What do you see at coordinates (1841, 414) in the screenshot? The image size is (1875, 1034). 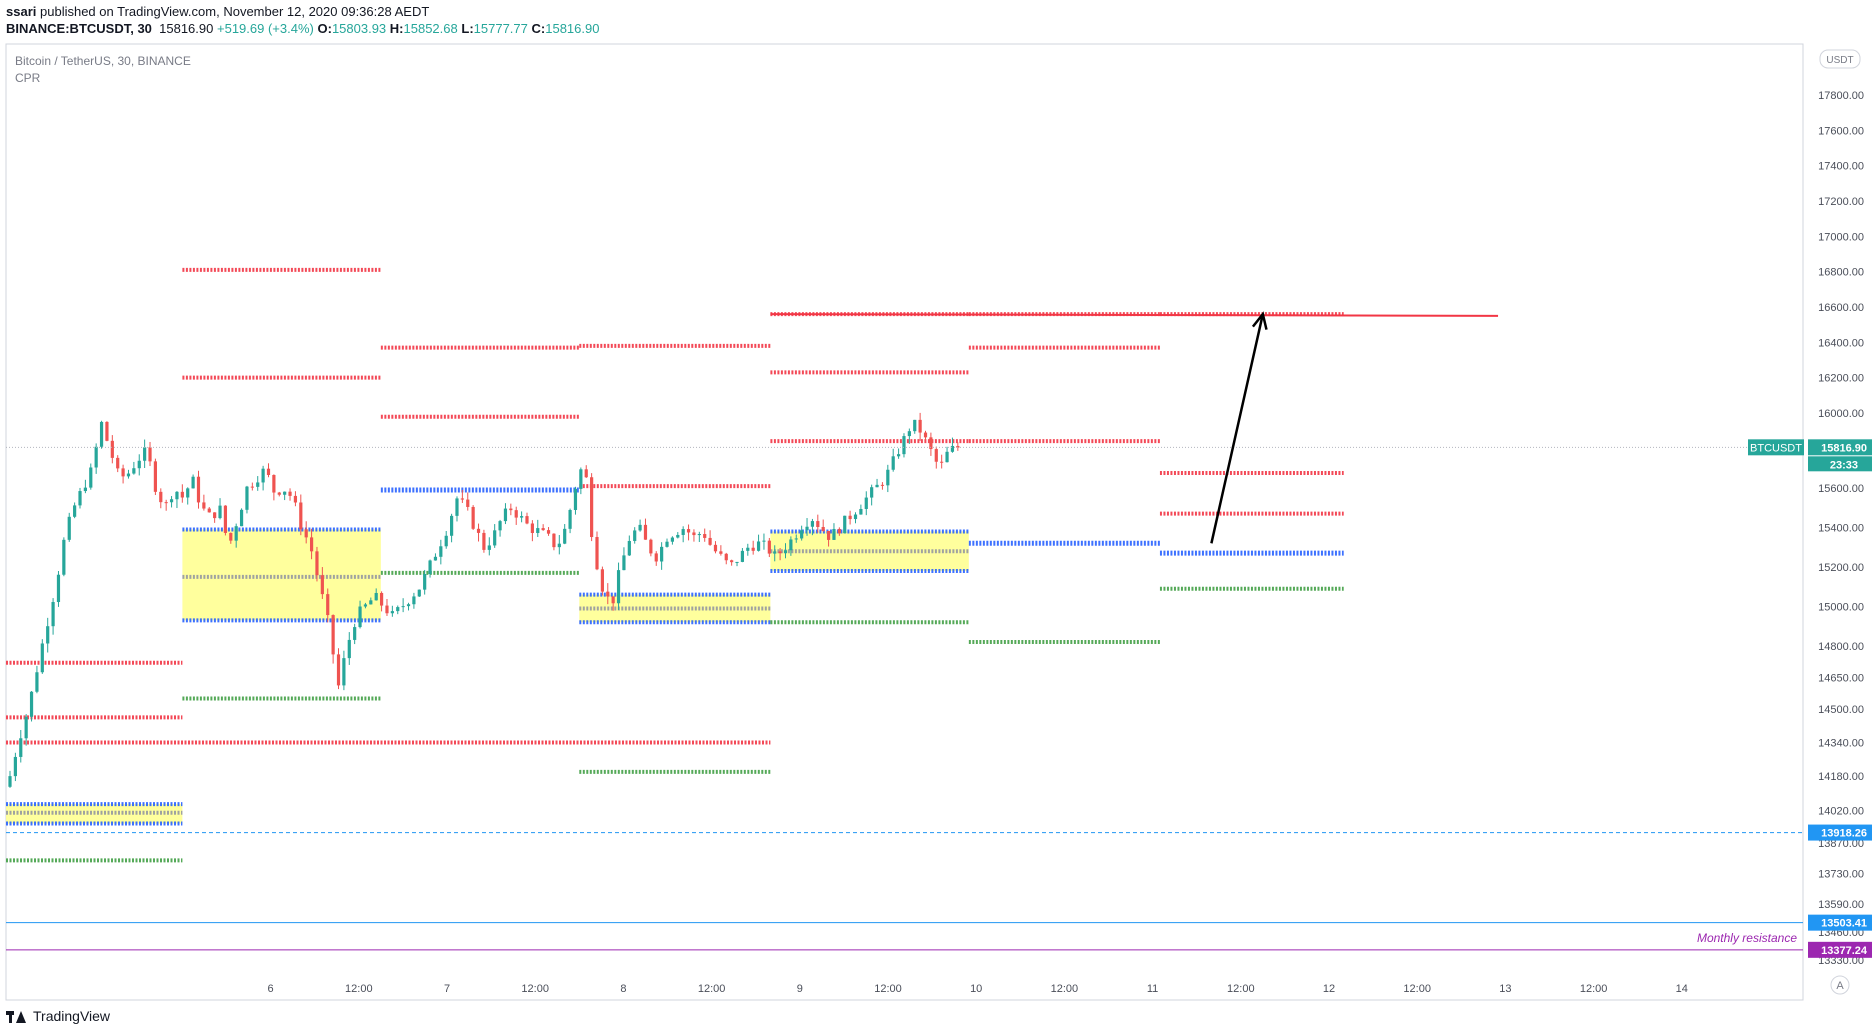 I see `price-tick-label: 16000.00` at bounding box center [1841, 414].